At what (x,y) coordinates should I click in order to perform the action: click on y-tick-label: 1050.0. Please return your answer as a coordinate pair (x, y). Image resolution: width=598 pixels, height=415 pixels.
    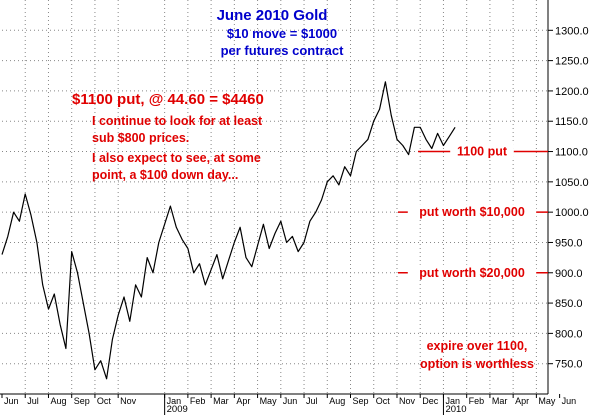
    Looking at the image, I should click on (572, 183).